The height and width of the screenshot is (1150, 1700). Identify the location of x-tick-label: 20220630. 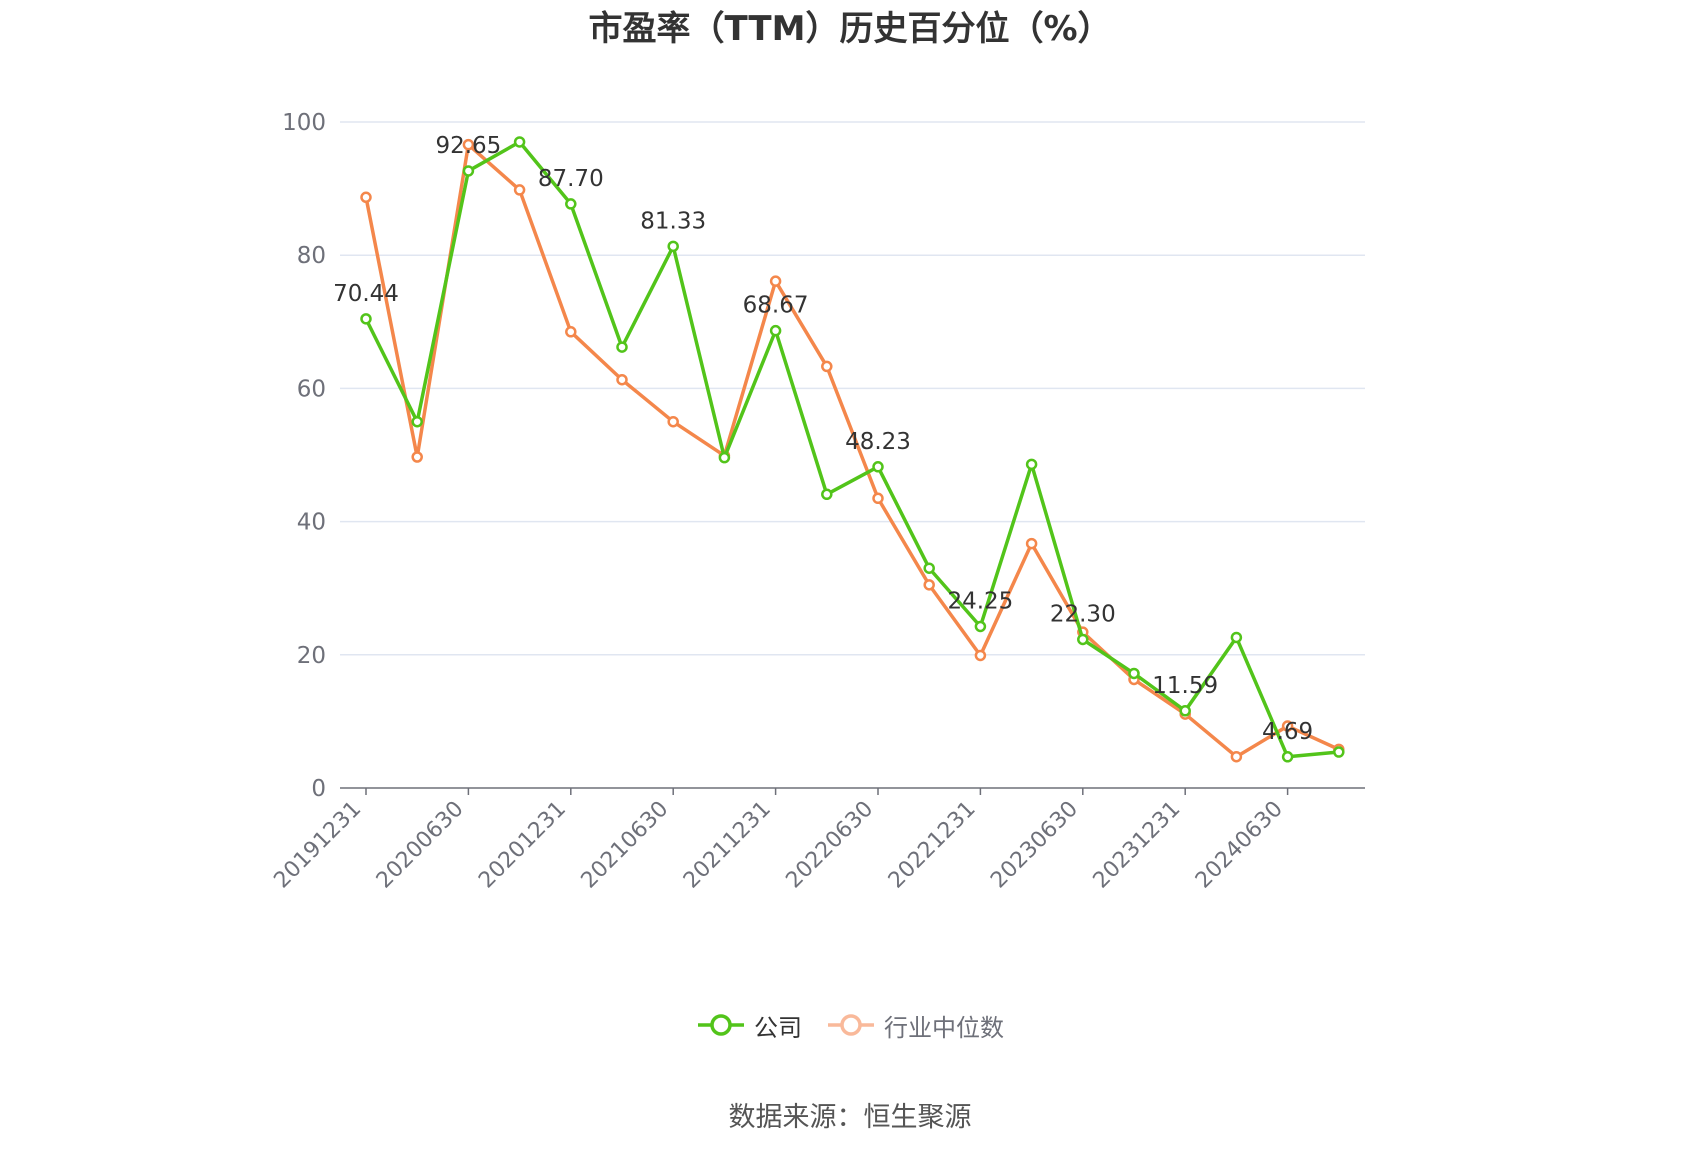
(829, 845).